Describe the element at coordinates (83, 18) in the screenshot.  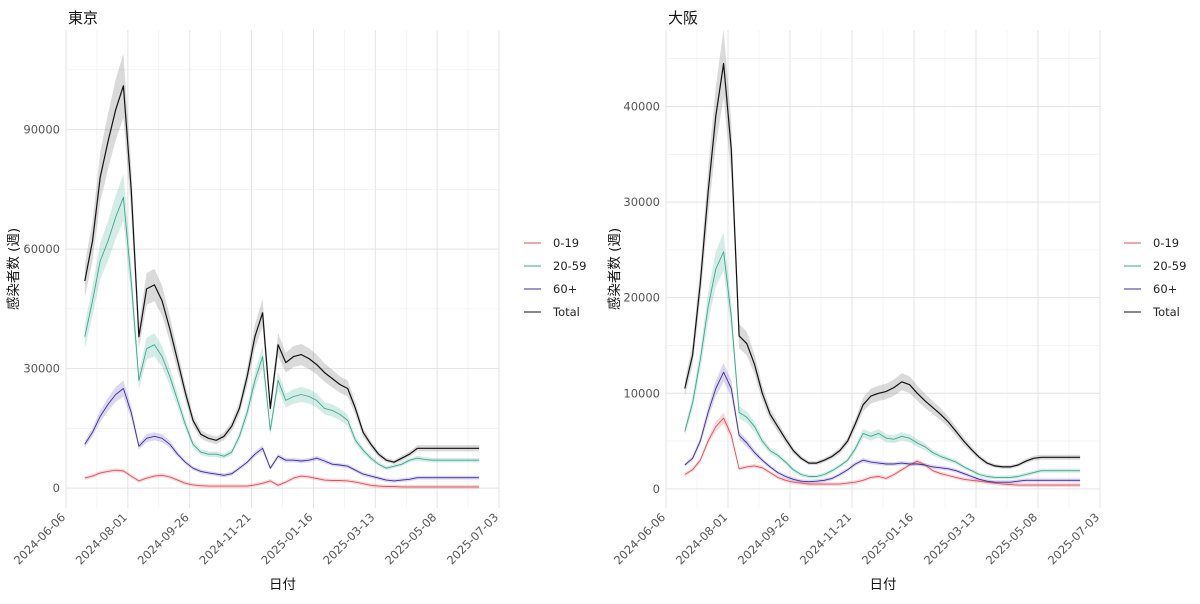
I see `chart-title: 東京` at that location.